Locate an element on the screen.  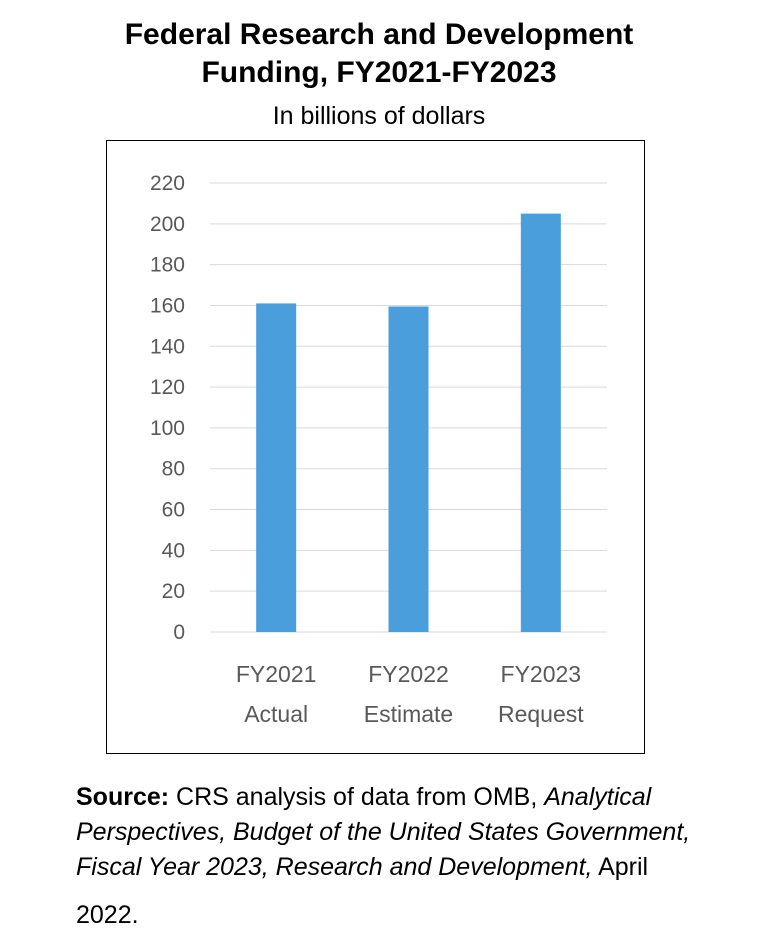
y-tick-label: 0 is located at coordinates (179, 632).